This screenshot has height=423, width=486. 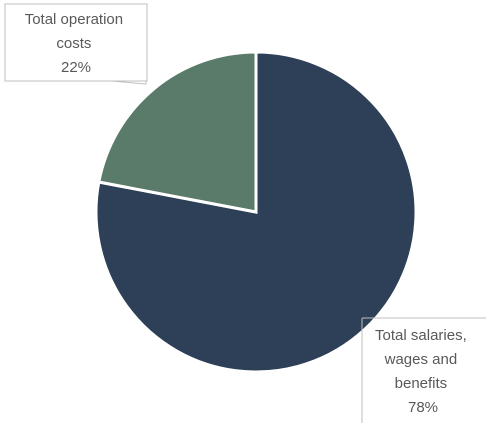 What do you see at coordinates (76, 67) in the screenshot?
I see `callout-operation-costs-percent: 22%` at bounding box center [76, 67].